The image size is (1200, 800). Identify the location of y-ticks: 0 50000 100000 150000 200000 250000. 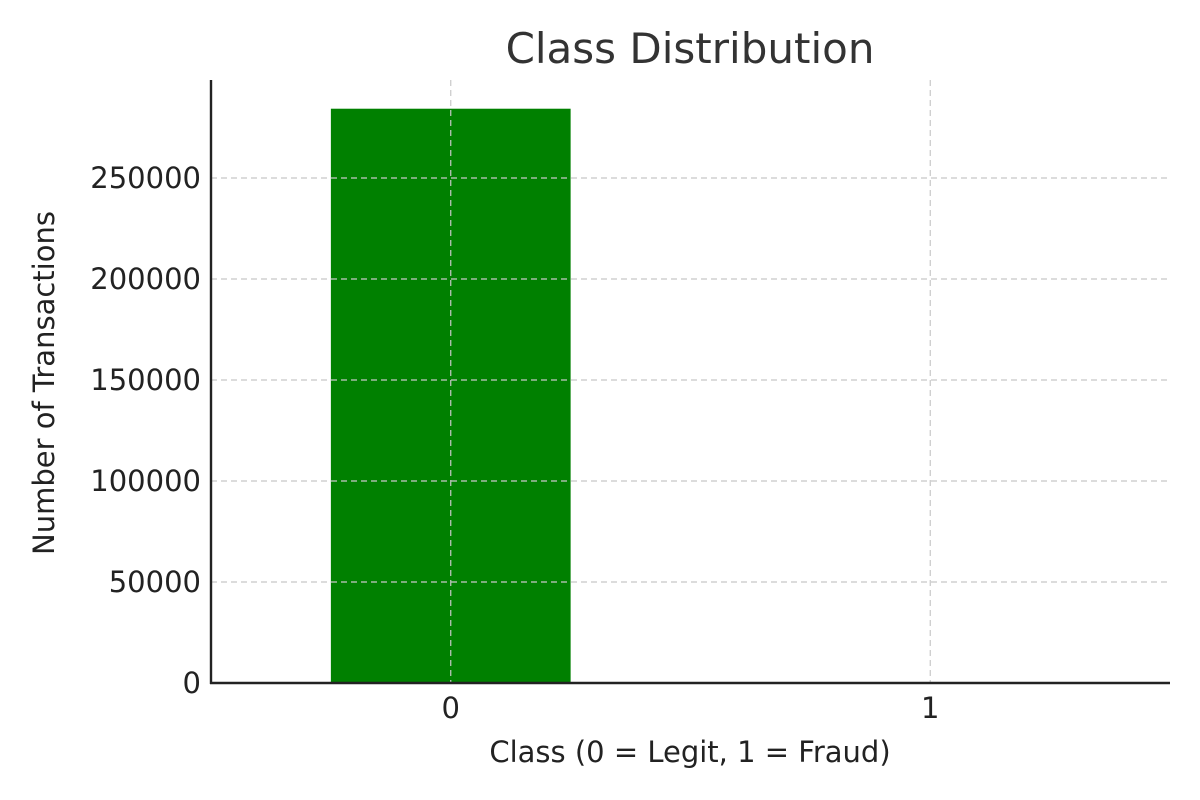
(145, 430).